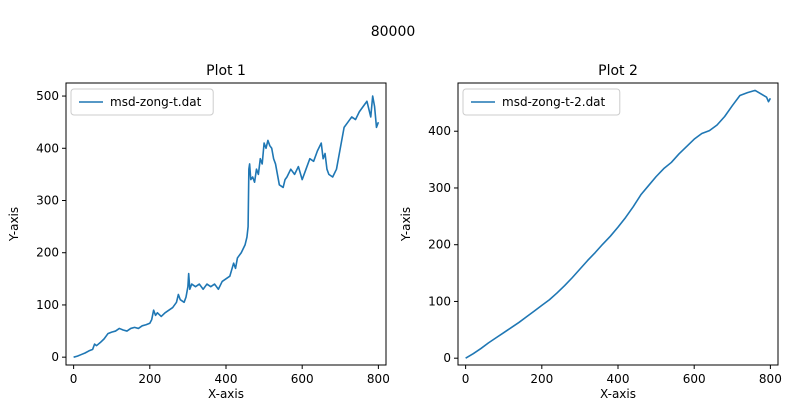 The image size is (796, 409). Describe the element at coordinates (393, 32) in the screenshot. I see `figure-suptitle: 80000` at that location.